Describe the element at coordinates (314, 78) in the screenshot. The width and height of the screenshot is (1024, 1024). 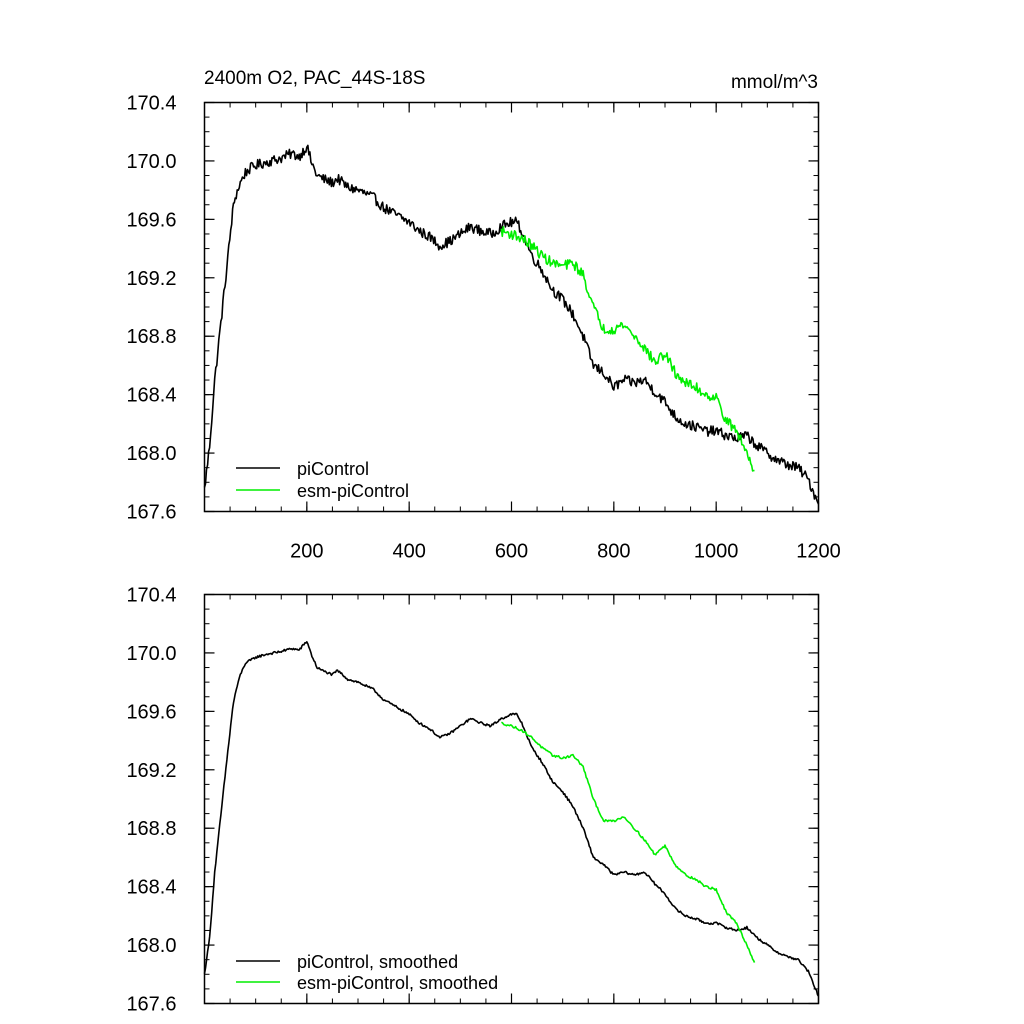
I see `top-chart-title: 2400m O2, PAC_44S-18S` at that location.